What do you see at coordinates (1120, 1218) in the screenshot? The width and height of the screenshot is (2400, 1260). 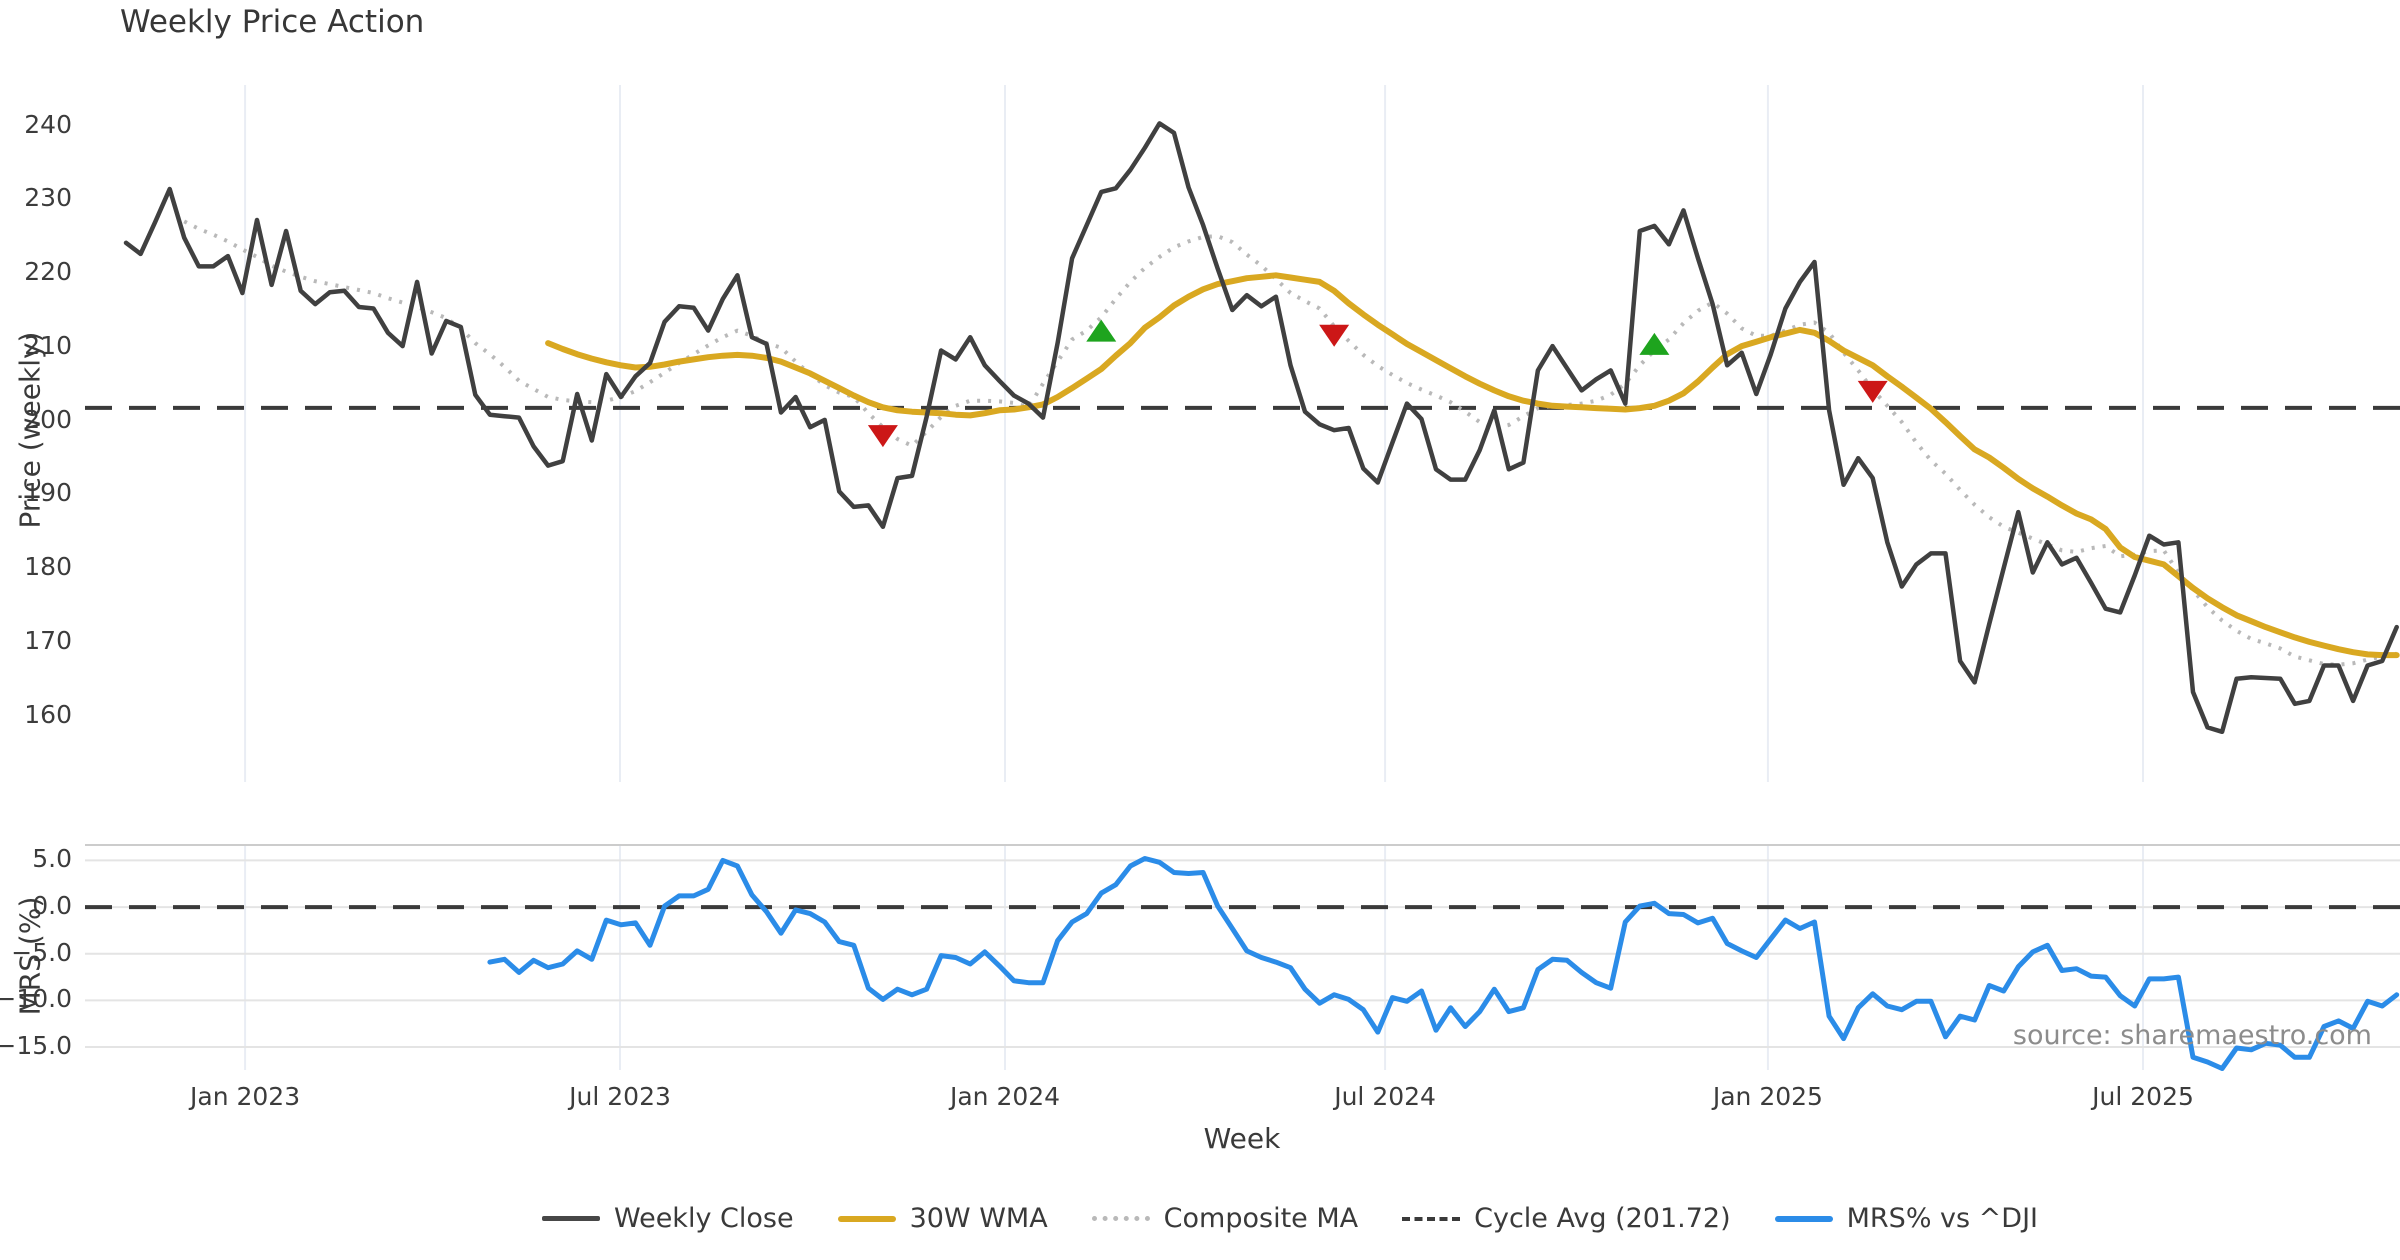 I see `composite-ma-line-swatch` at bounding box center [1120, 1218].